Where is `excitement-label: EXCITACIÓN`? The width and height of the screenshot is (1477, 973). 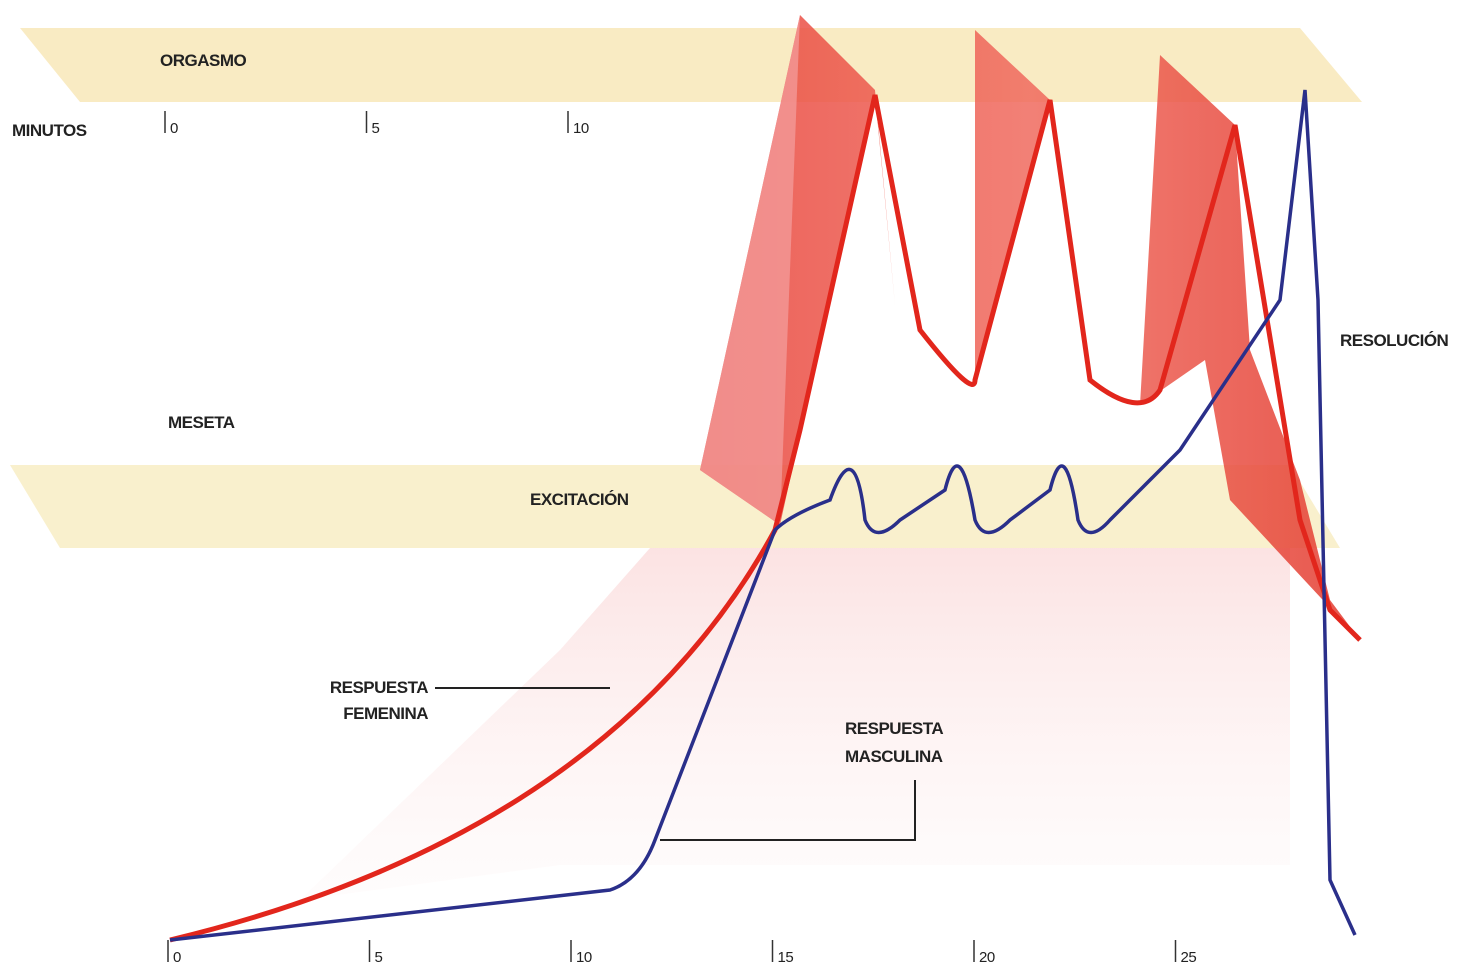 excitement-label: EXCITACIÓN is located at coordinates (579, 499).